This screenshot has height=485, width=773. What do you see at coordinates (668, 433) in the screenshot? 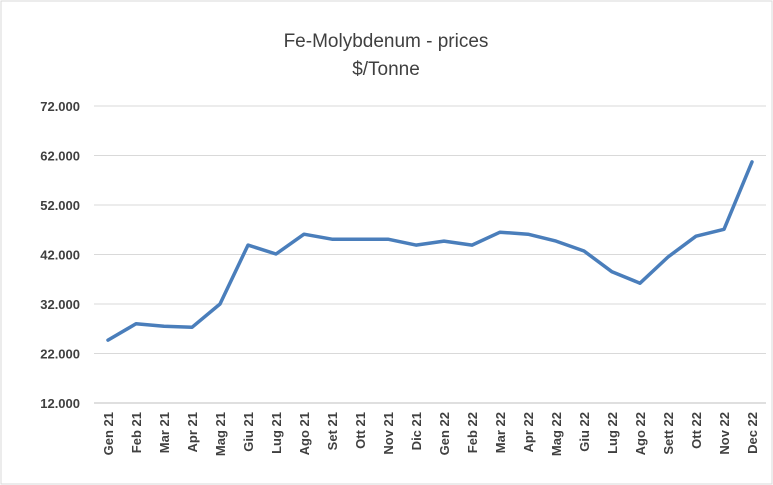
I see `x-tick-label: Sett 22` at bounding box center [668, 433].